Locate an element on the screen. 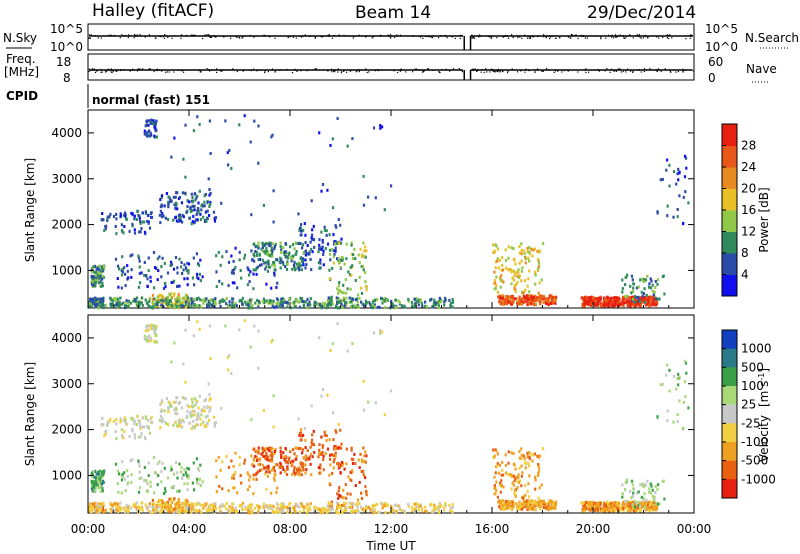 The height and width of the screenshot is (554, 800). colorbar-segment is located at coordinates (729, 178).